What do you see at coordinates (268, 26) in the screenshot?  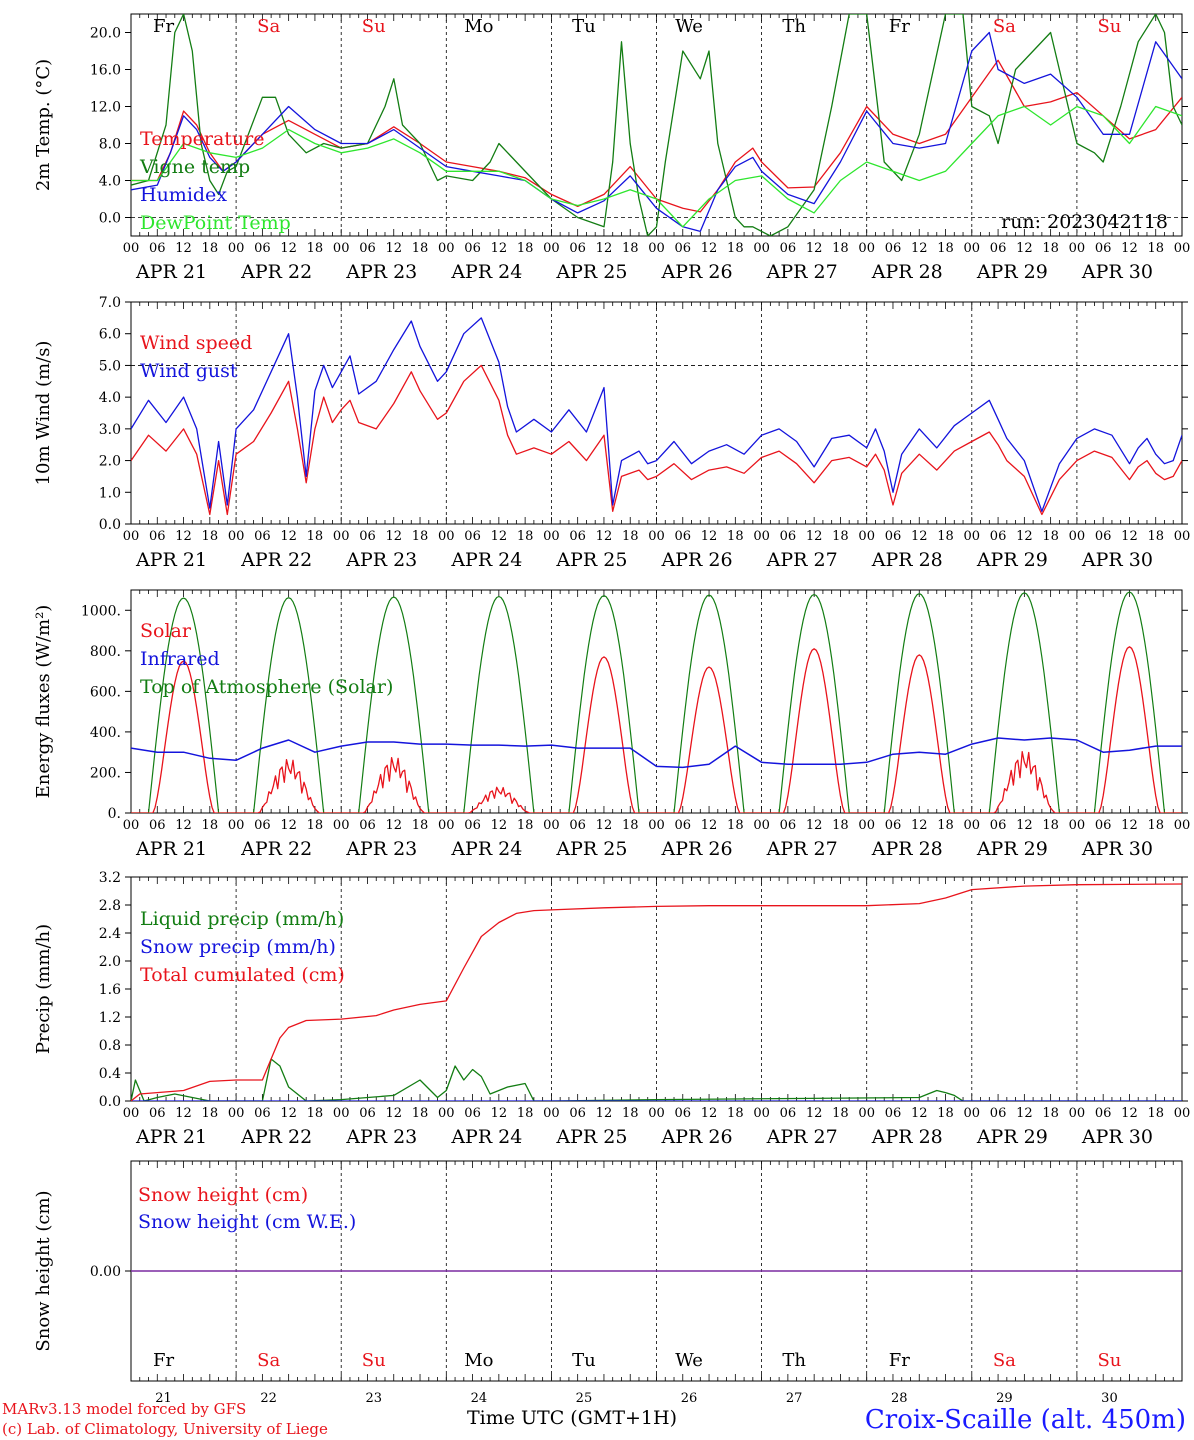 I see `day-name: Sa` at bounding box center [268, 26].